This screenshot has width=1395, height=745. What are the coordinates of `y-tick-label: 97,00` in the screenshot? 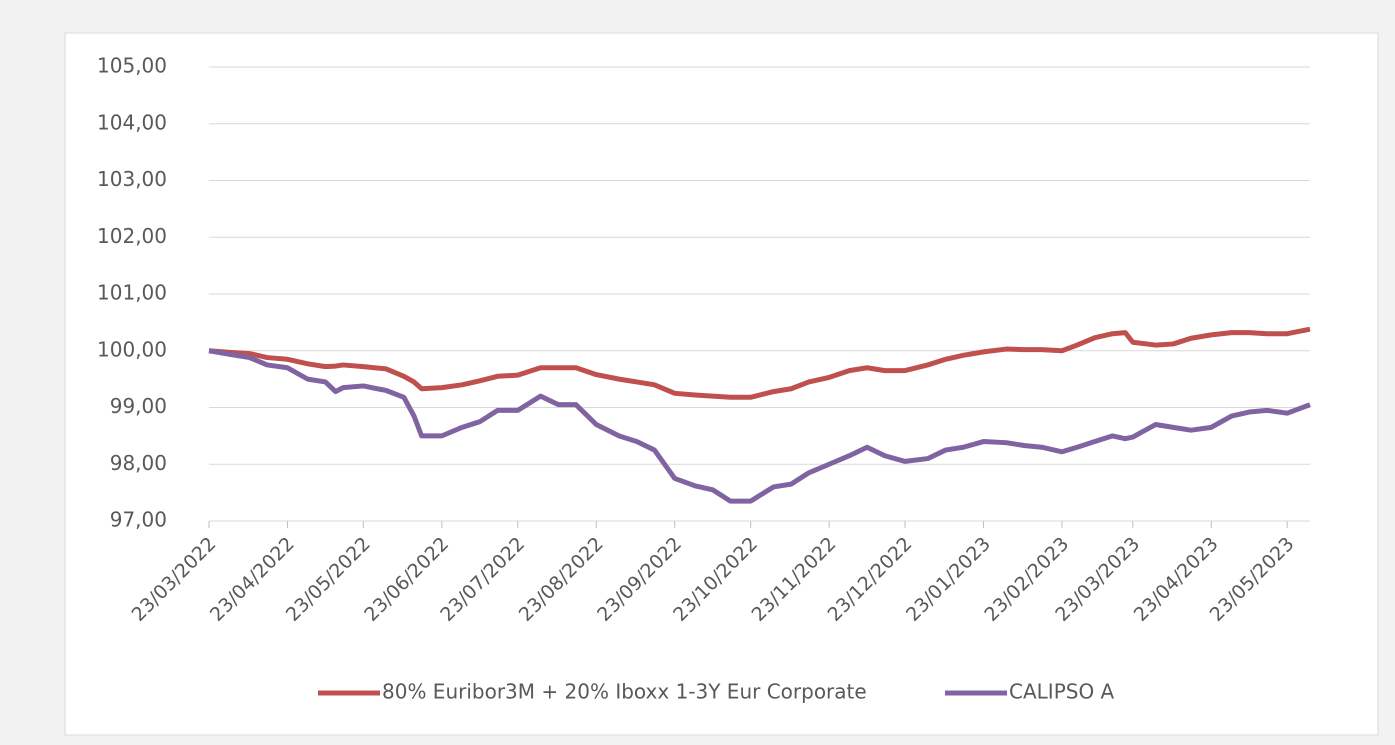 It's located at (138, 520).